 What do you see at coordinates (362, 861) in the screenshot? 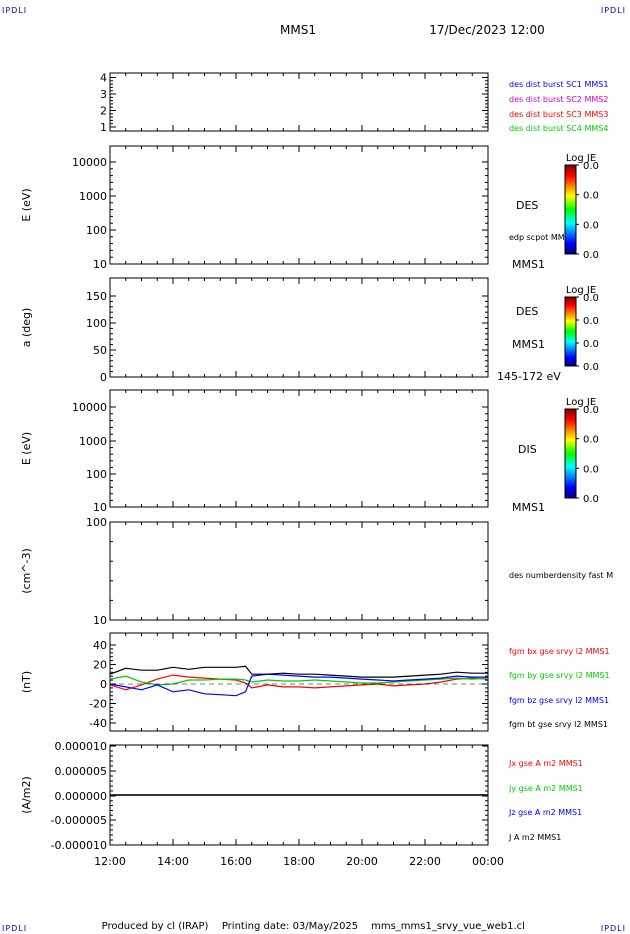
I see `x-tick-label: 20:00` at bounding box center [362, 861].